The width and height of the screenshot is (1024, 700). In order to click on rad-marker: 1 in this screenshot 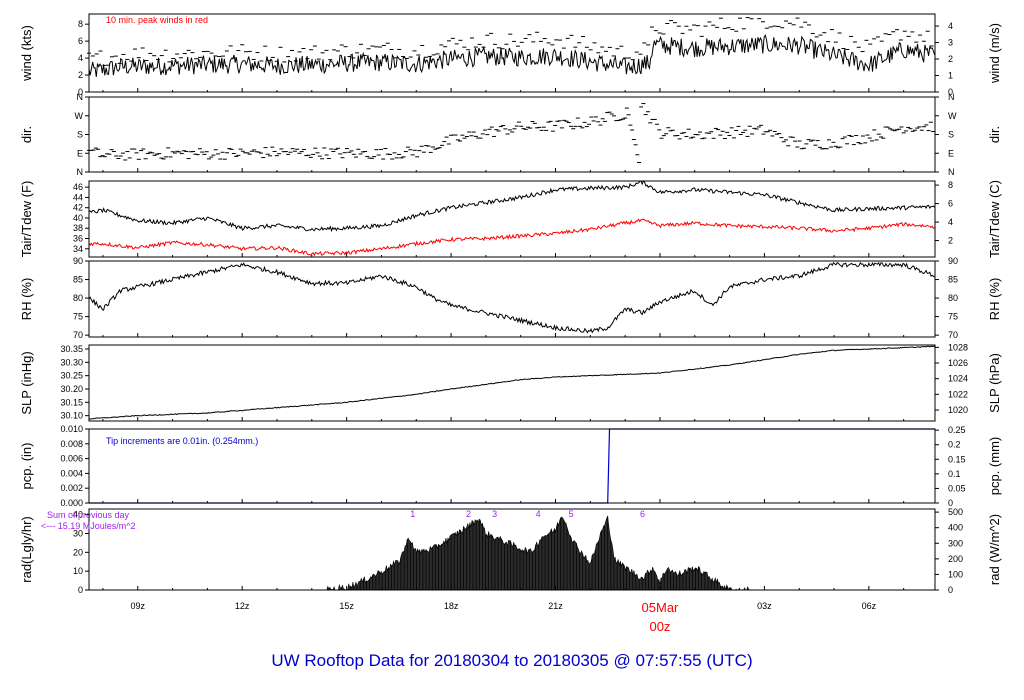, I will do `click(412, 514)`.